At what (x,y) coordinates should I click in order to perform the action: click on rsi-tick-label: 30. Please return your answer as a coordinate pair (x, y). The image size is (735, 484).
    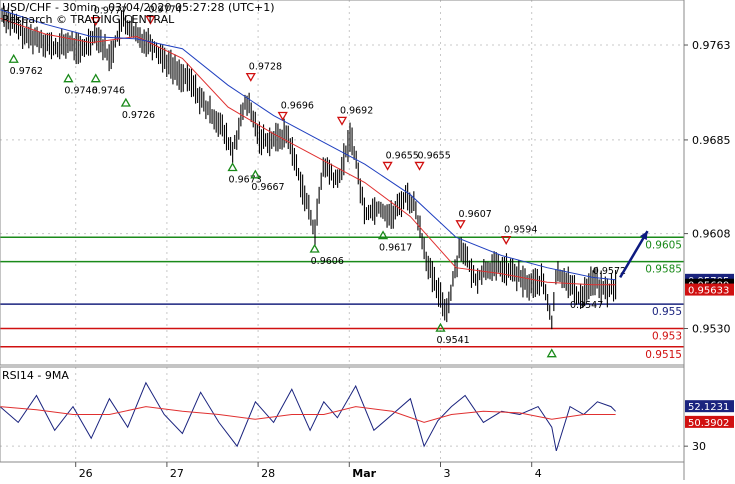
    Looking at the image, I should click on (699, 446).